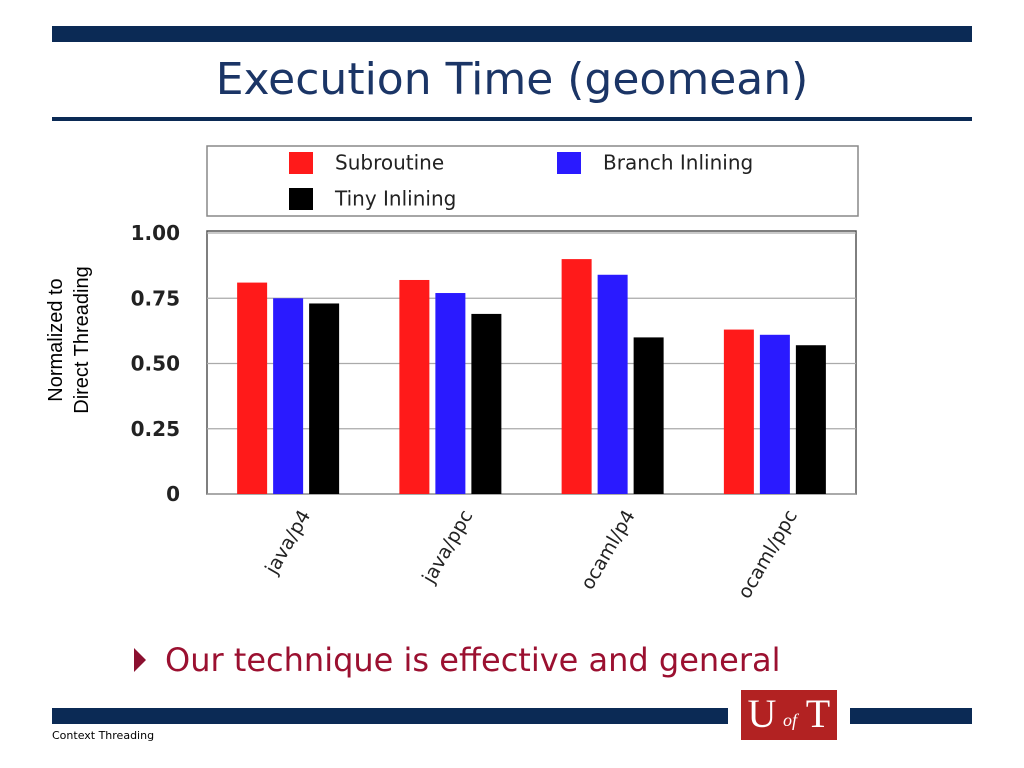 The image size is (1024, 768). What do you see at coordinates (155, 364) in the screenshot?
I see `y-tick-label: 0.50` at bounding box center [155, 364].